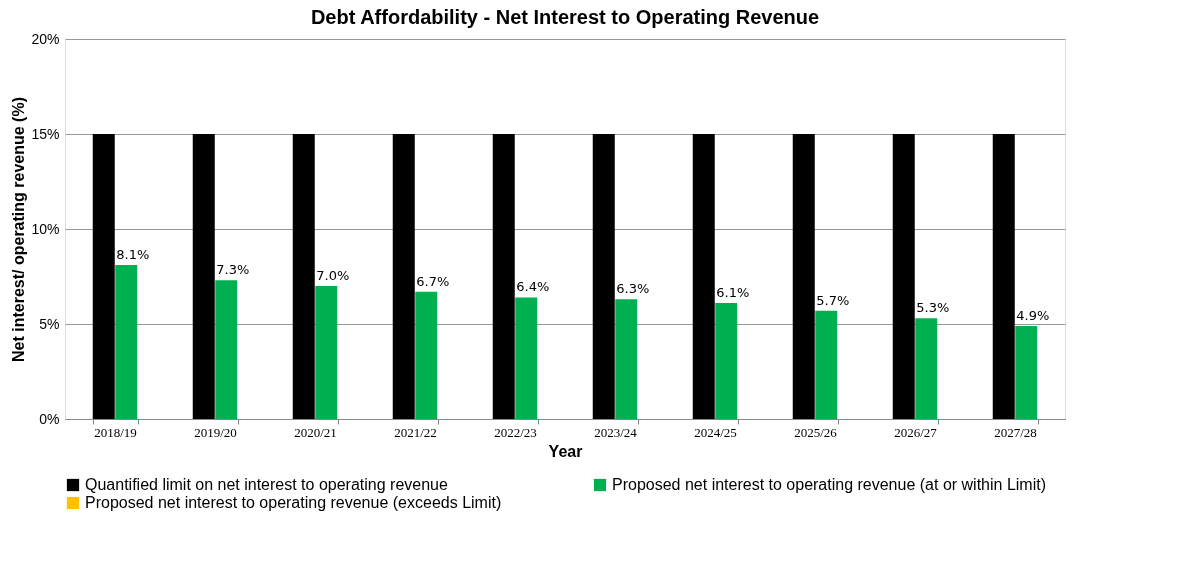  Describe the element at coordinates (515, 432) in the screenshot. I see `x-tick-label: 2022/23` at that location.